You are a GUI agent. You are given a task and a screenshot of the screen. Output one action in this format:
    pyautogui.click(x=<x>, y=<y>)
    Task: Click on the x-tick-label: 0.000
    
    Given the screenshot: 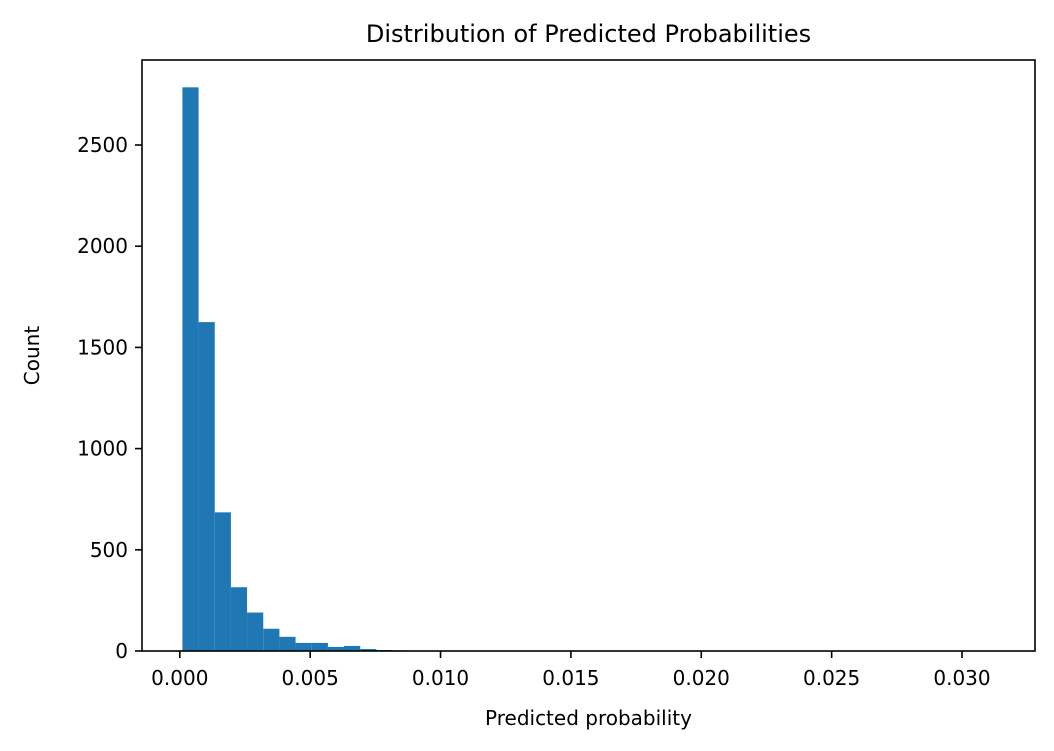 What is the action you would take?
    pyautogui.click(x=179, y=678)
    